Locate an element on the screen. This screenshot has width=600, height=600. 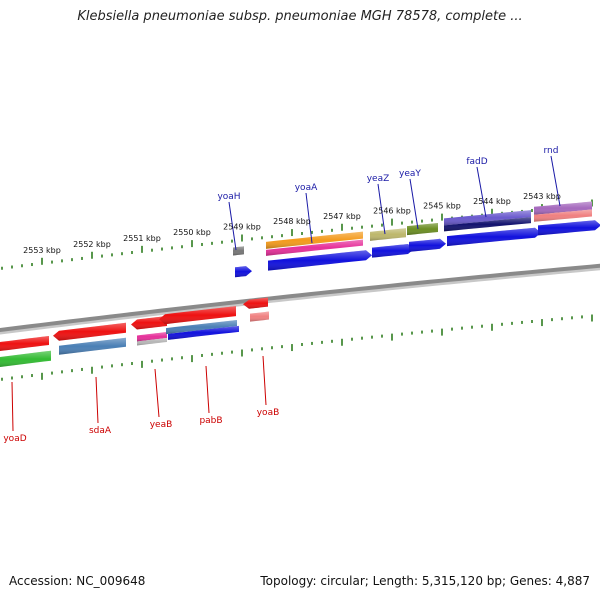
kbp-label: 2552 kbp is located at coordinates (92, 244).